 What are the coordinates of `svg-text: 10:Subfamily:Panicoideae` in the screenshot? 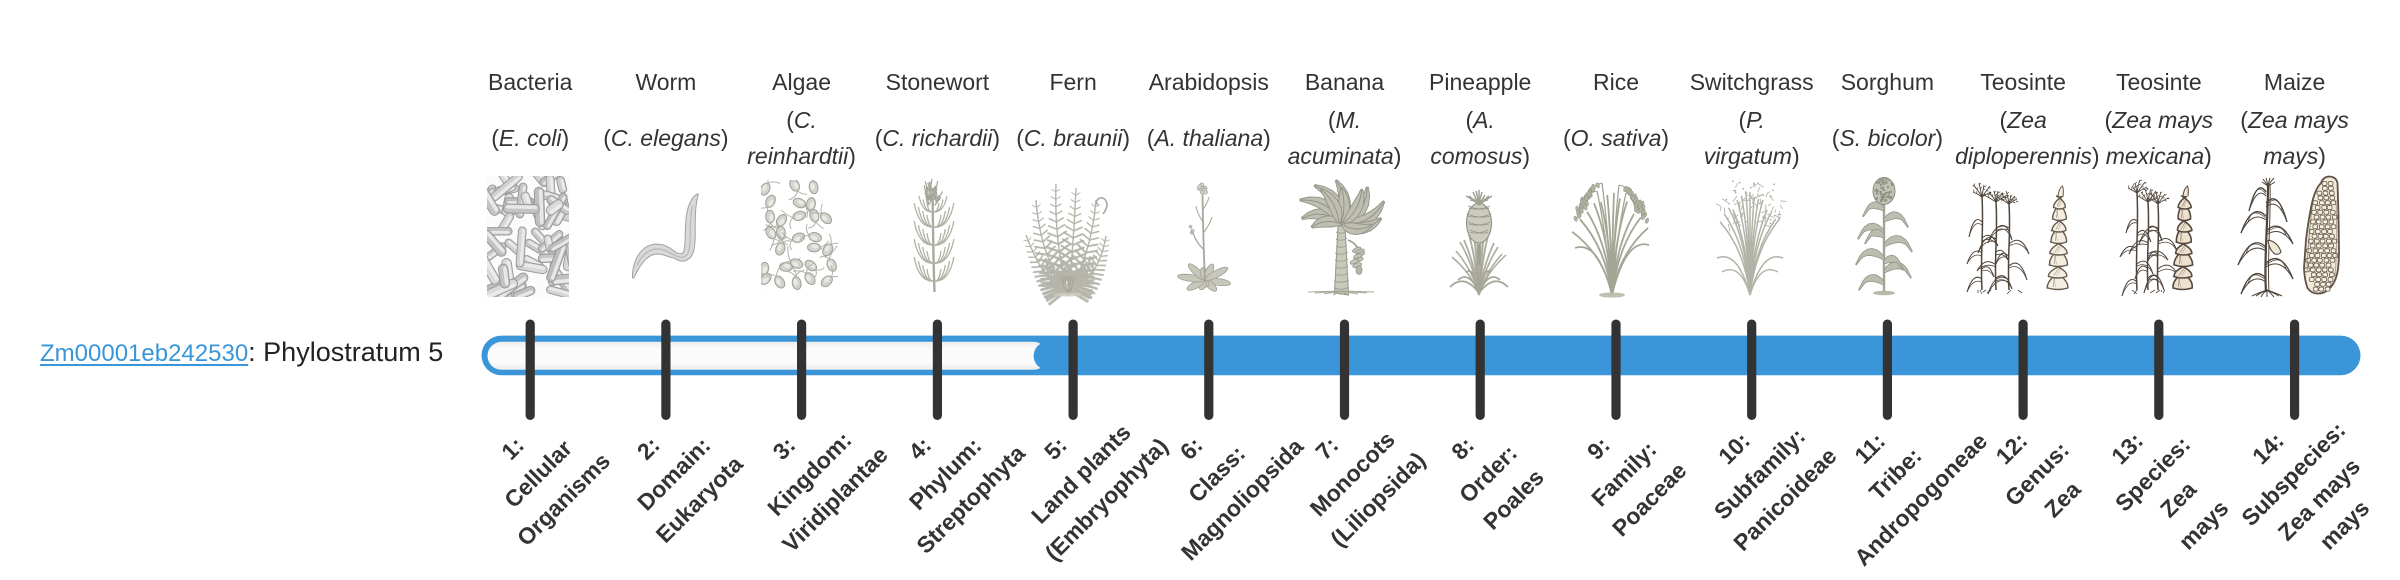 It's located at (1759, 474).